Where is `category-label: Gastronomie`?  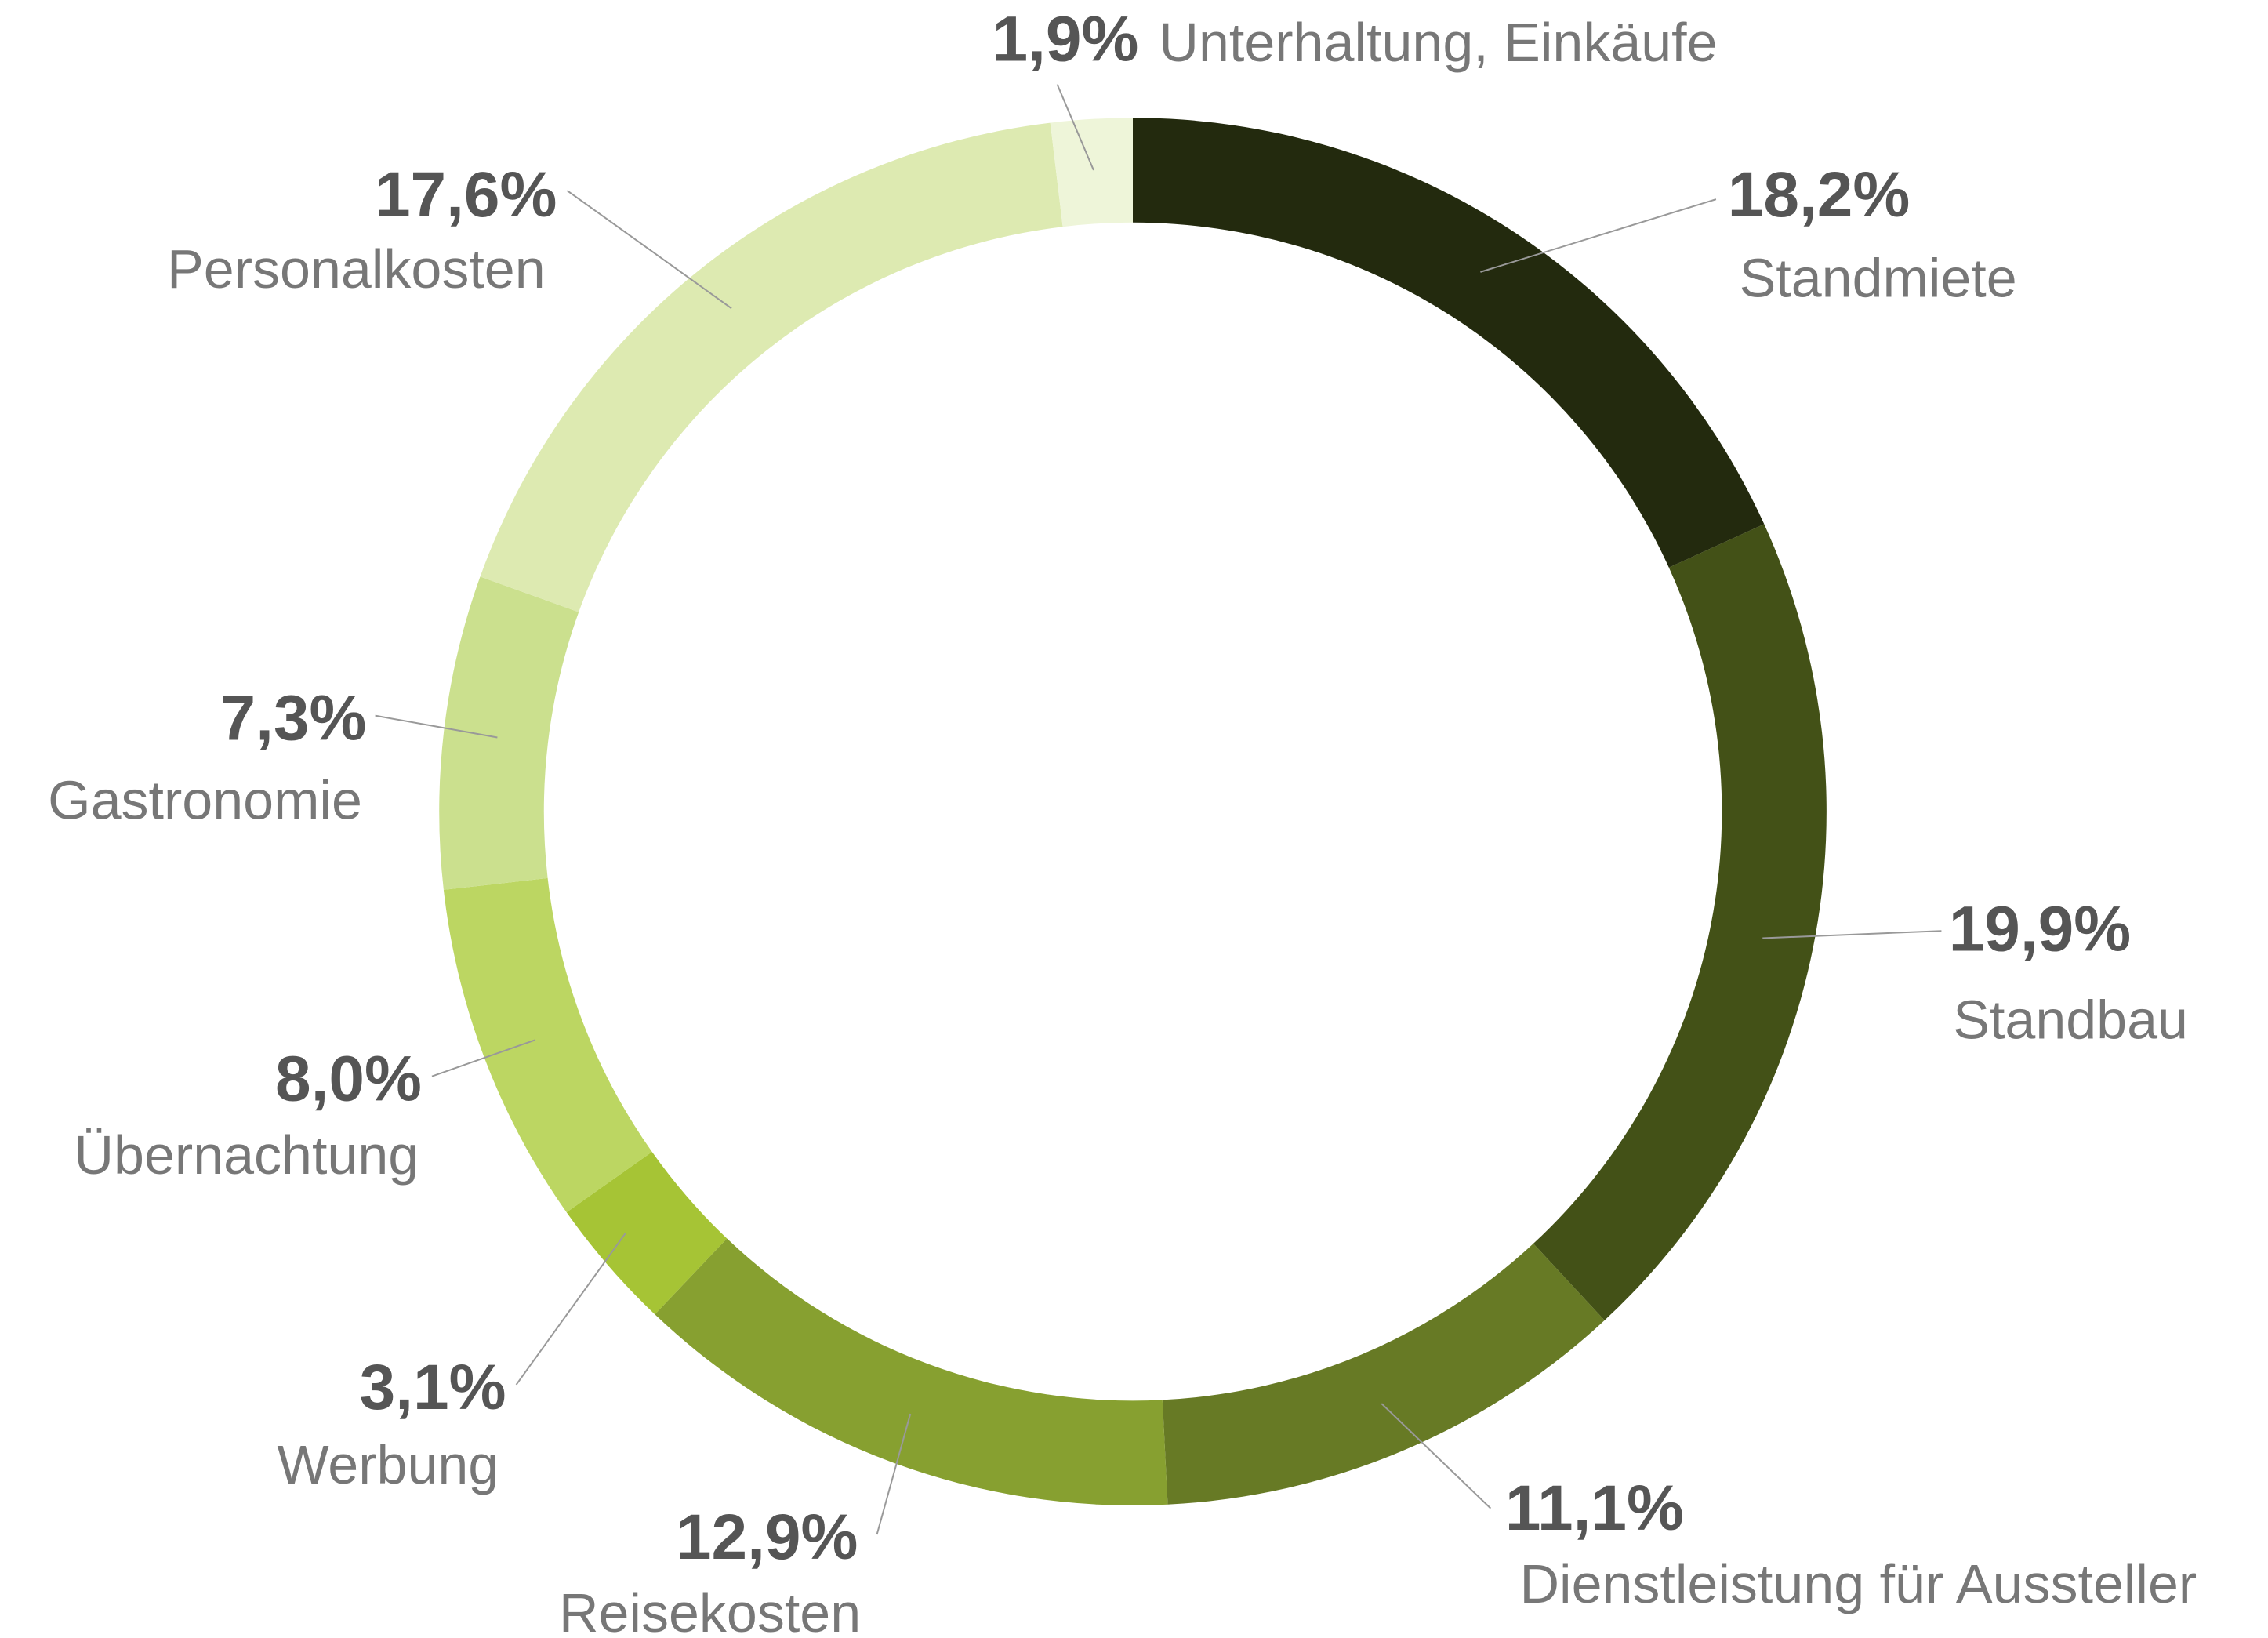 category-label: Gastronomie is located at coordinates (205, 799).